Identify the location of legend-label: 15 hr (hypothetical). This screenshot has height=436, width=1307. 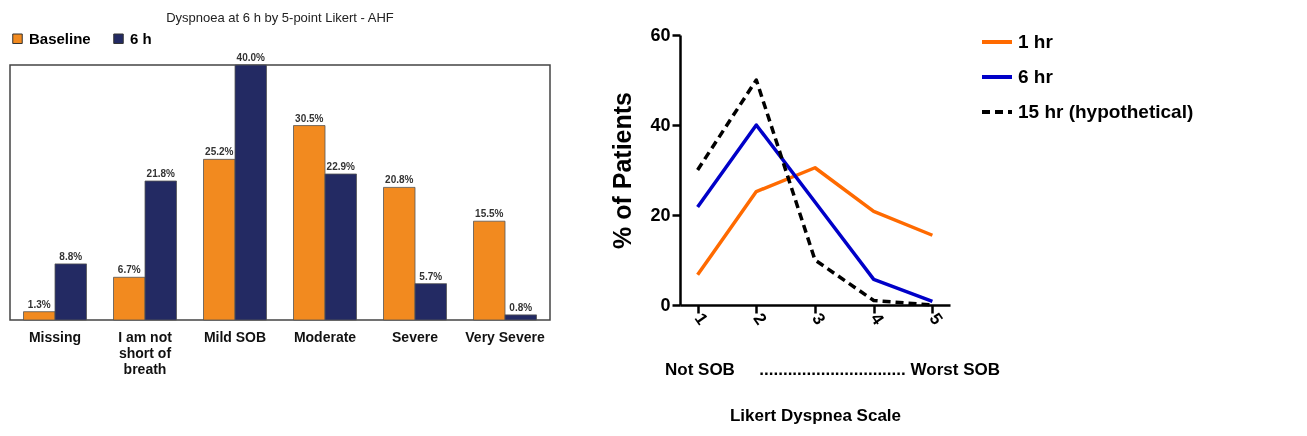
(1106, 111).